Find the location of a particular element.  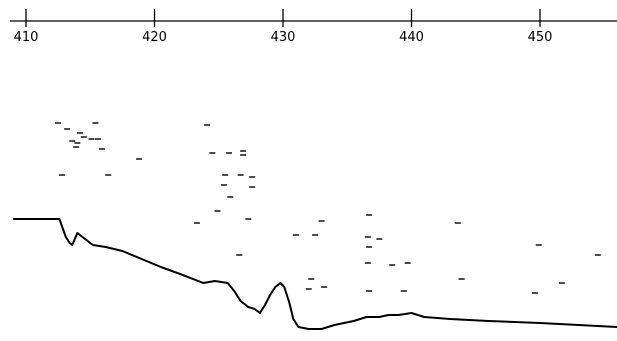

x-tick-label: 420 is located at coordinates (154, 37).